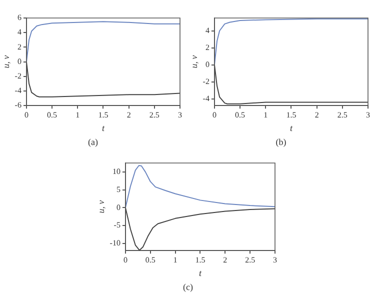  I want to click on y-tick-label: 10, so click(116, 171).